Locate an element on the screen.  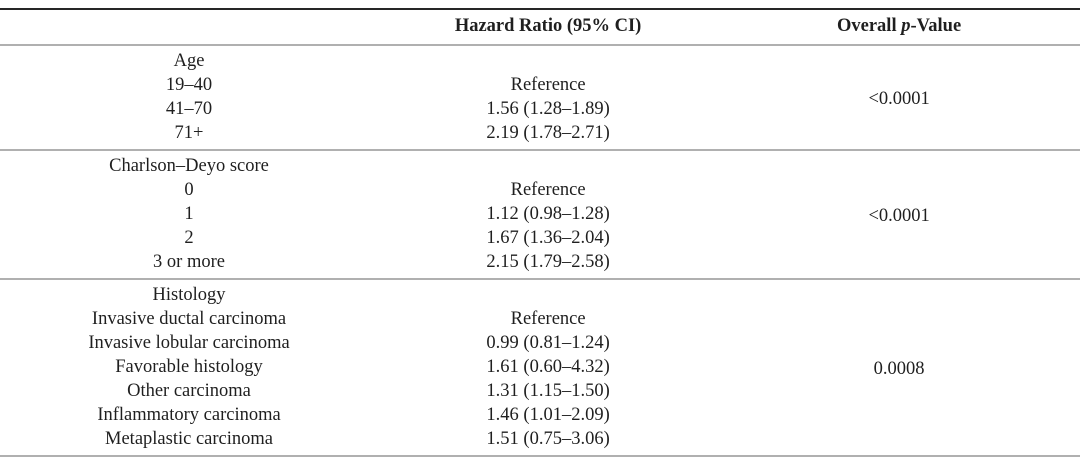
table-row: 2 1.67 (1.36–2.04) is located at coordinates (540, 238).